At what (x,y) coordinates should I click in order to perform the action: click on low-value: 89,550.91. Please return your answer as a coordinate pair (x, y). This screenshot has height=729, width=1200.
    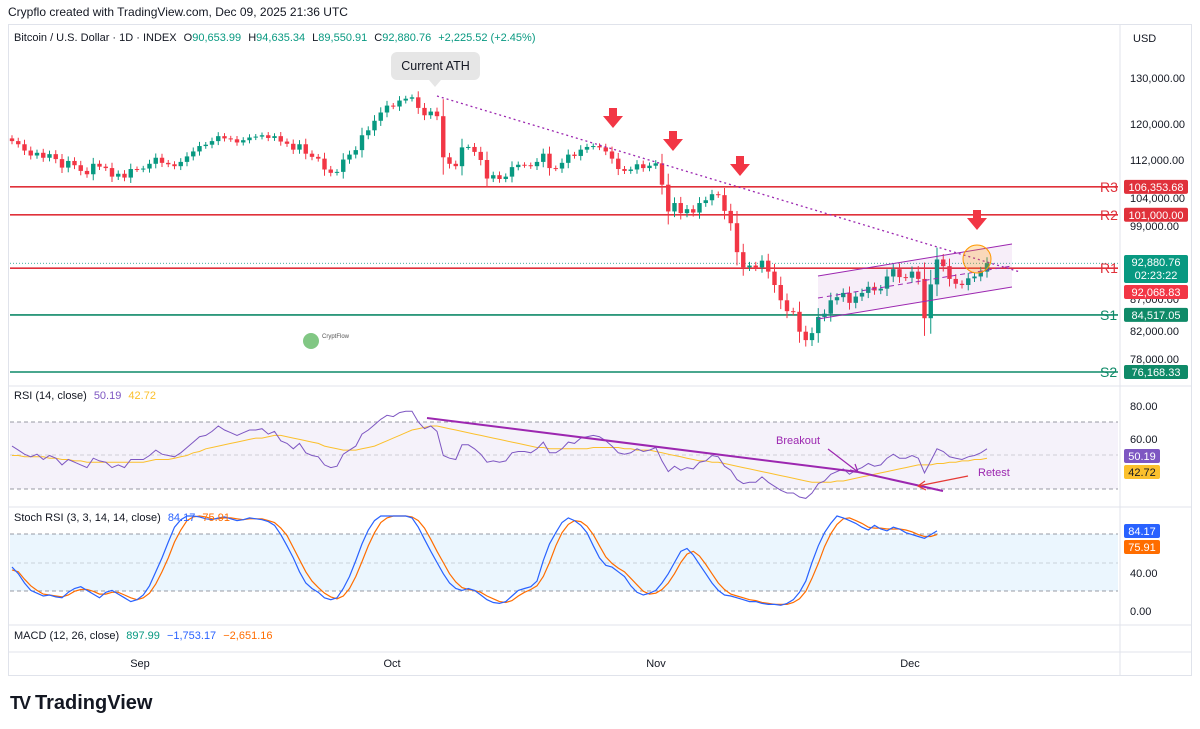
    Looking at the image, I should click on (343, 38).